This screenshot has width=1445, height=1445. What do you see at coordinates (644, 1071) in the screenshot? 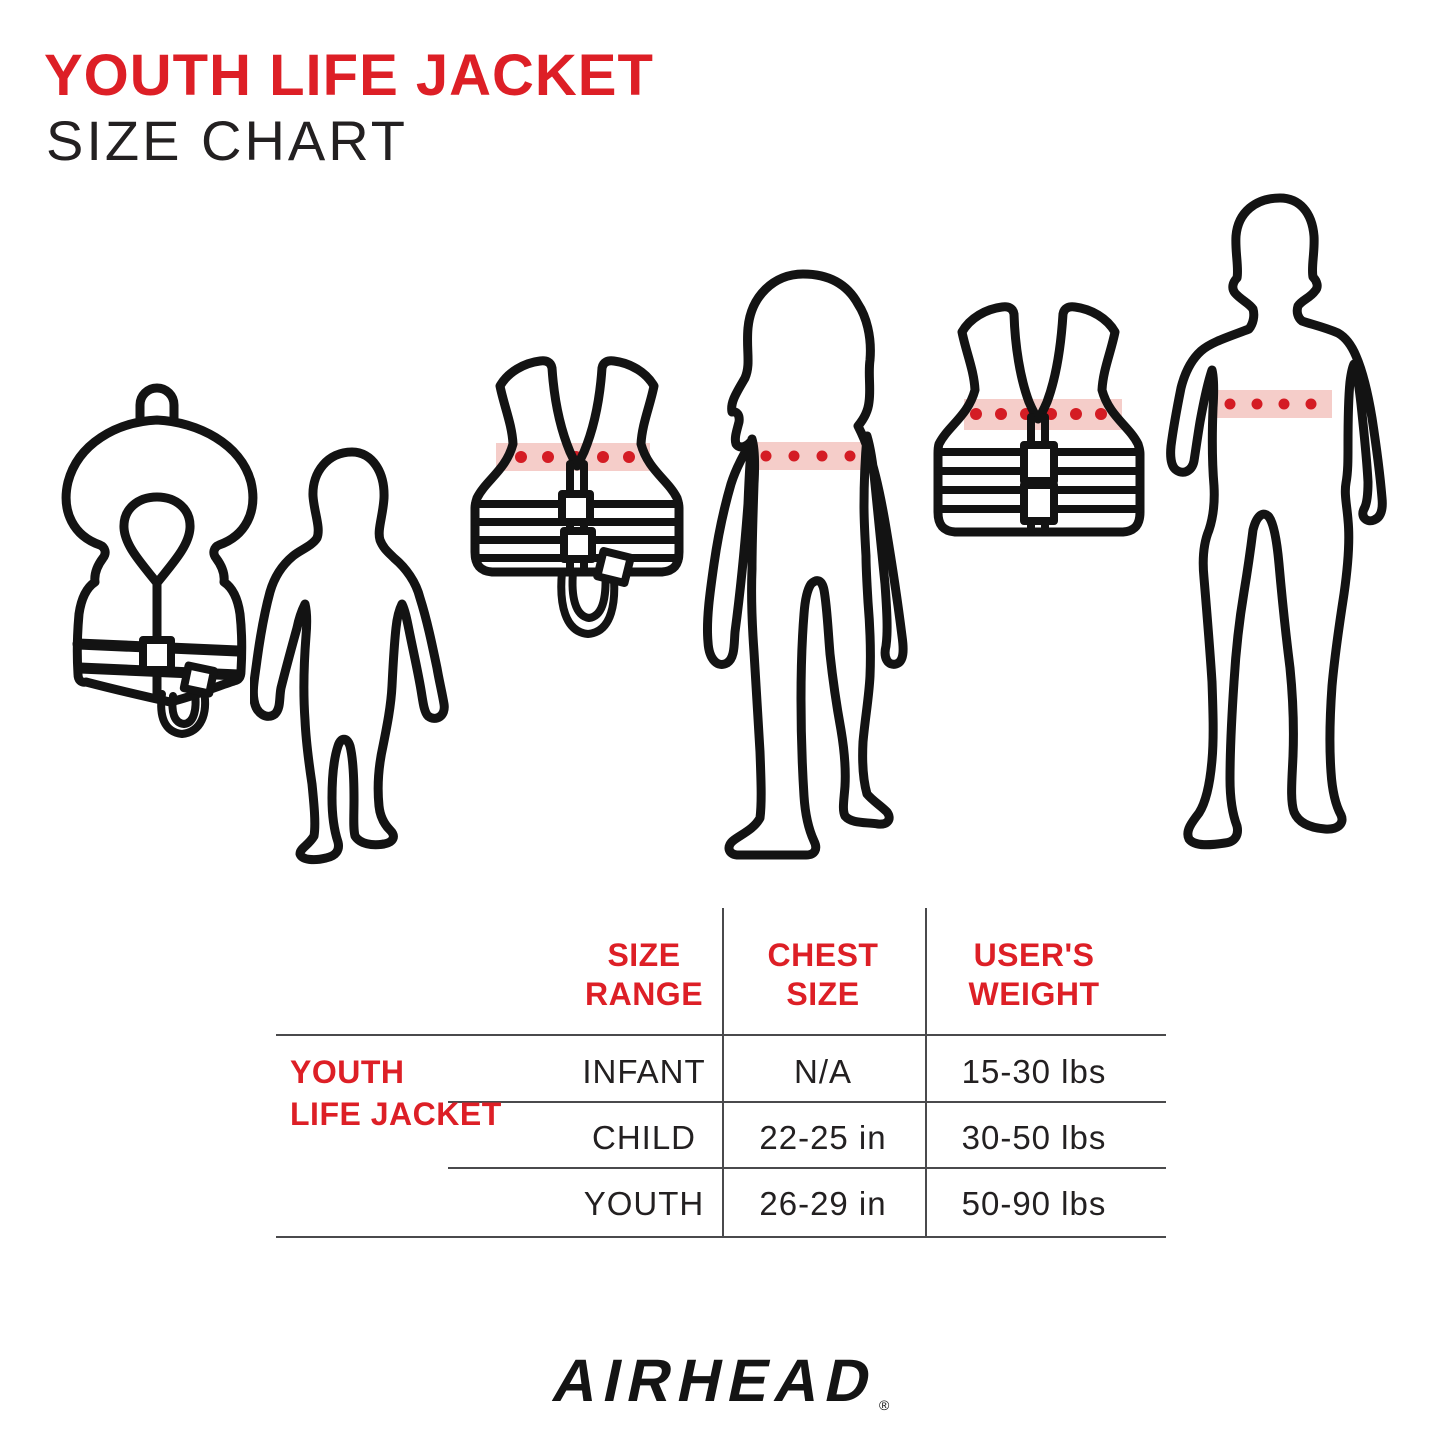
I see `cell-infant-size: INFANT` at bounding box center [644, 1071].